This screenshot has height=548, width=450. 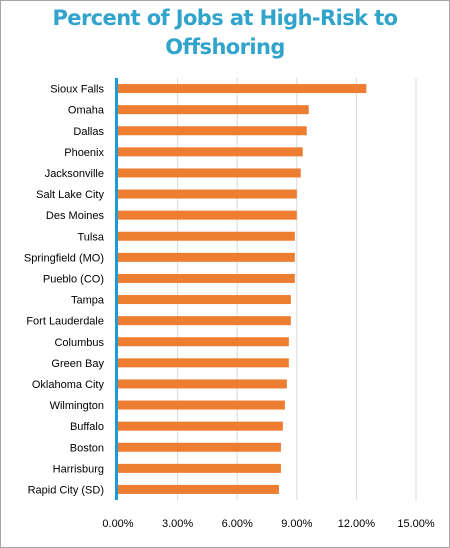 What do you see at coordinates (268, 524) in the screenshot?
I see `x-tick-labels: 0.00% 3.00% 6.00% 9.00% 12.00% 15.00%` at bounding box center [268, 524].